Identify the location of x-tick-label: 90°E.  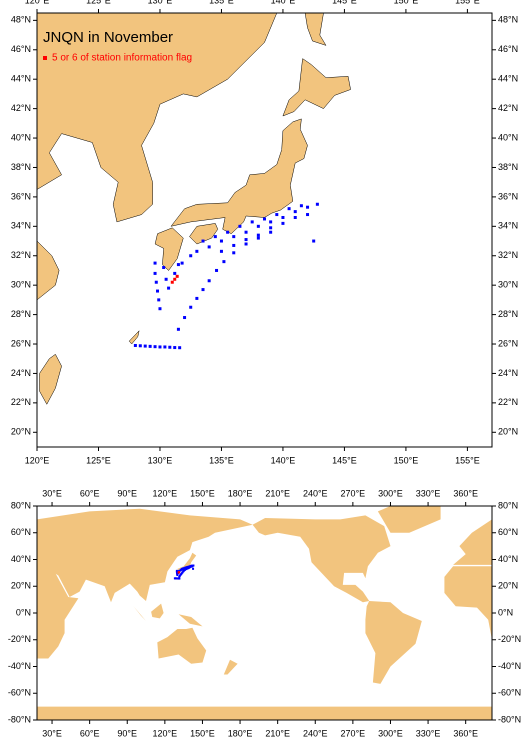
(127, 733).